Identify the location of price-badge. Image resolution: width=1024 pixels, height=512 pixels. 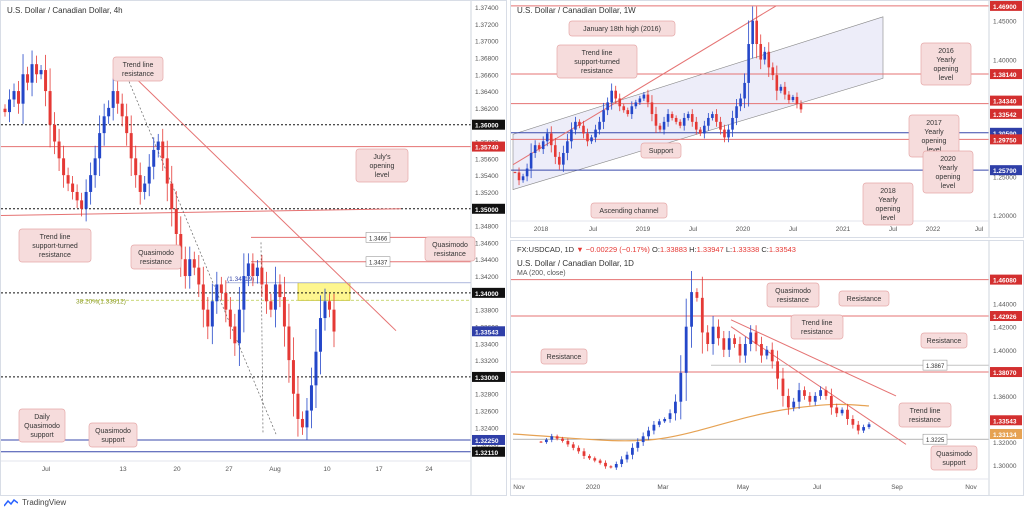
(1006, 6).